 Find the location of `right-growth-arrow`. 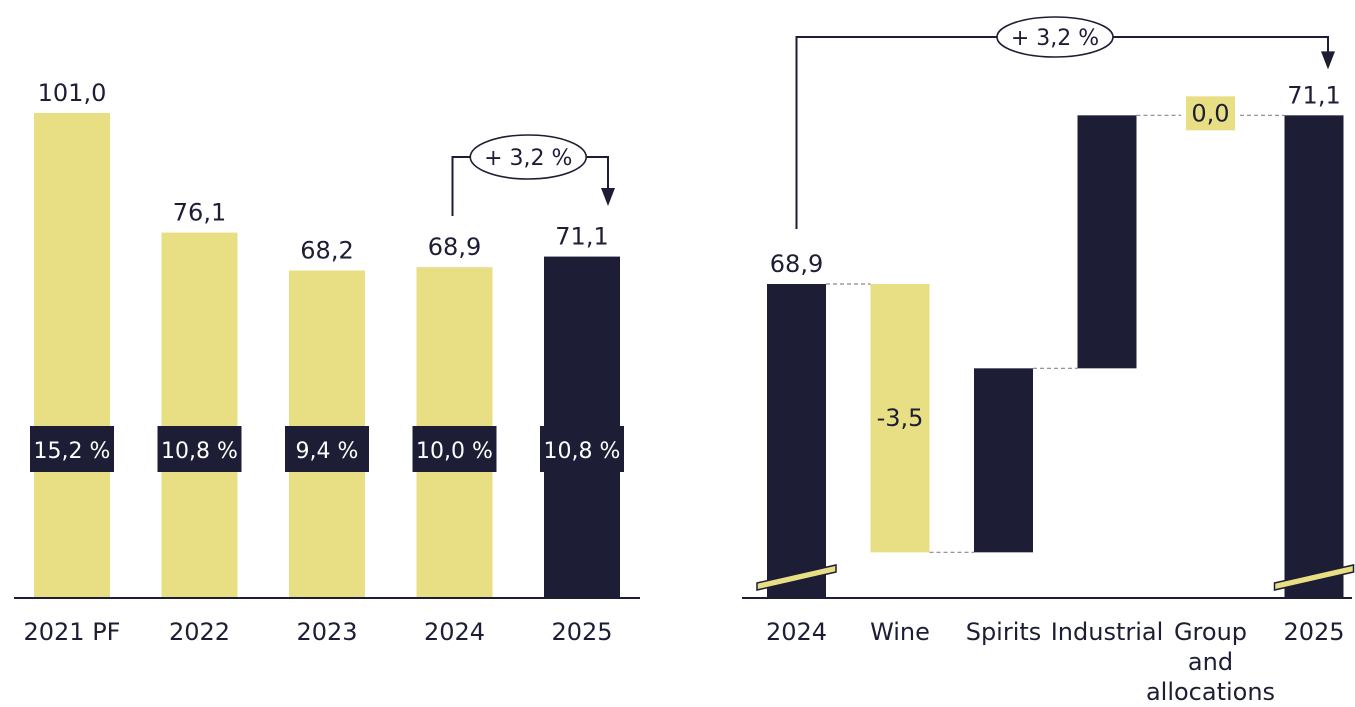

right-growth-arrow is located at coordinates (1328, 60).